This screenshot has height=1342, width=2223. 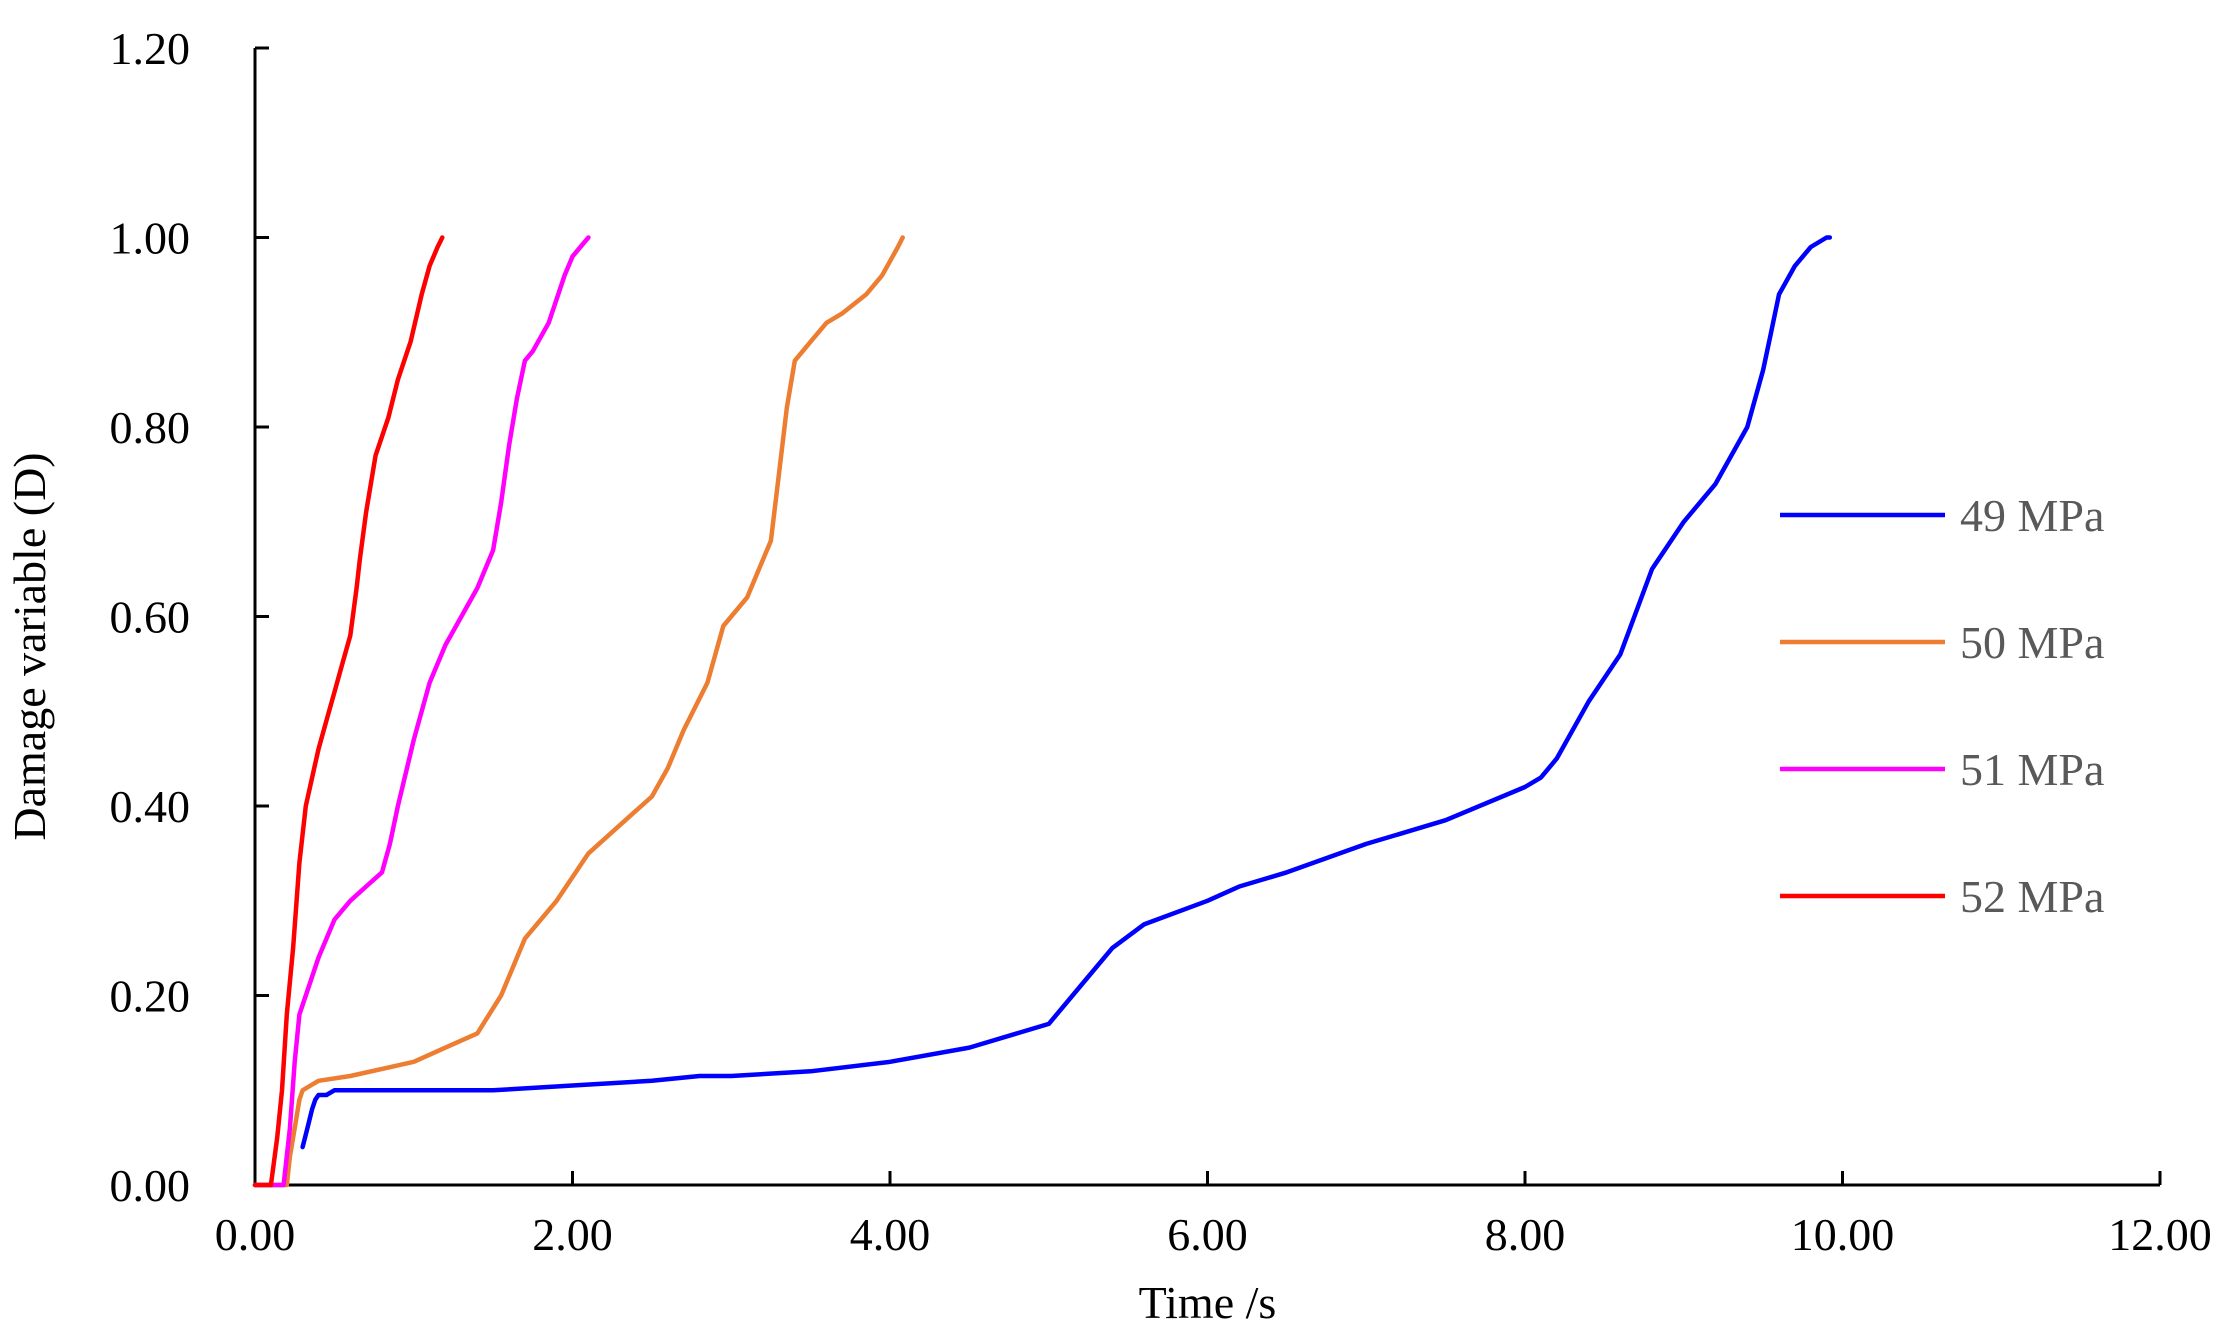 What do you see at coordinates (2032, 896) in the screenshot?
I see `legend-label: 52 MPa` at bounding box center [2032, 896].